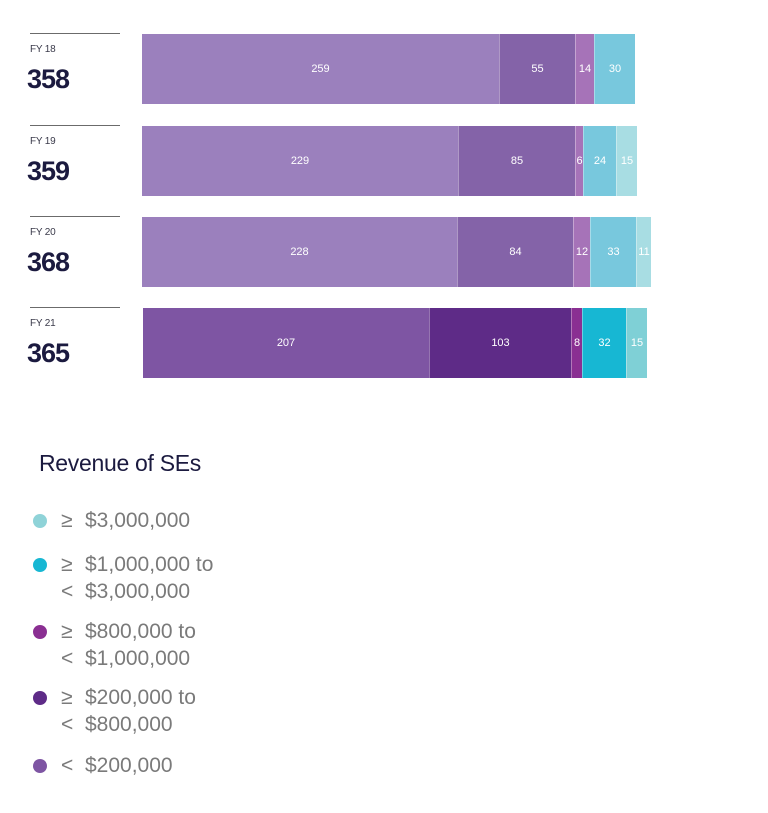 This screenshot has width=768, height=813. Describe the element at coordinates (320, 69) in the screenshot. I see `bar-segment: 259` at that location.